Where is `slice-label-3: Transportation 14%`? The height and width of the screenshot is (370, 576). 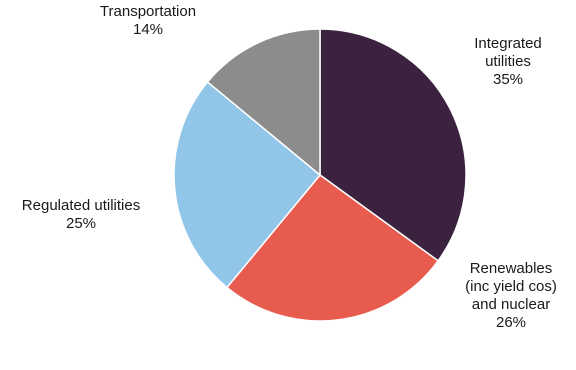
slice-label-3: Transportation 14% is located at coordinates (148, 20).